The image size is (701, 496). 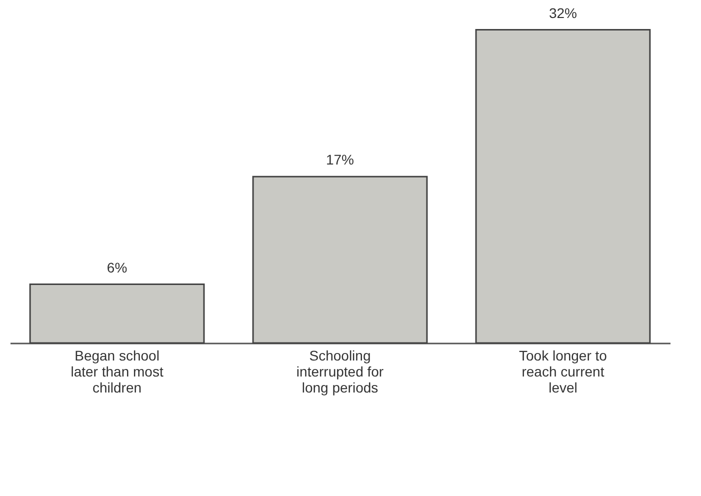 I want to click on data-label: 6%, so click(x=117, y=267).